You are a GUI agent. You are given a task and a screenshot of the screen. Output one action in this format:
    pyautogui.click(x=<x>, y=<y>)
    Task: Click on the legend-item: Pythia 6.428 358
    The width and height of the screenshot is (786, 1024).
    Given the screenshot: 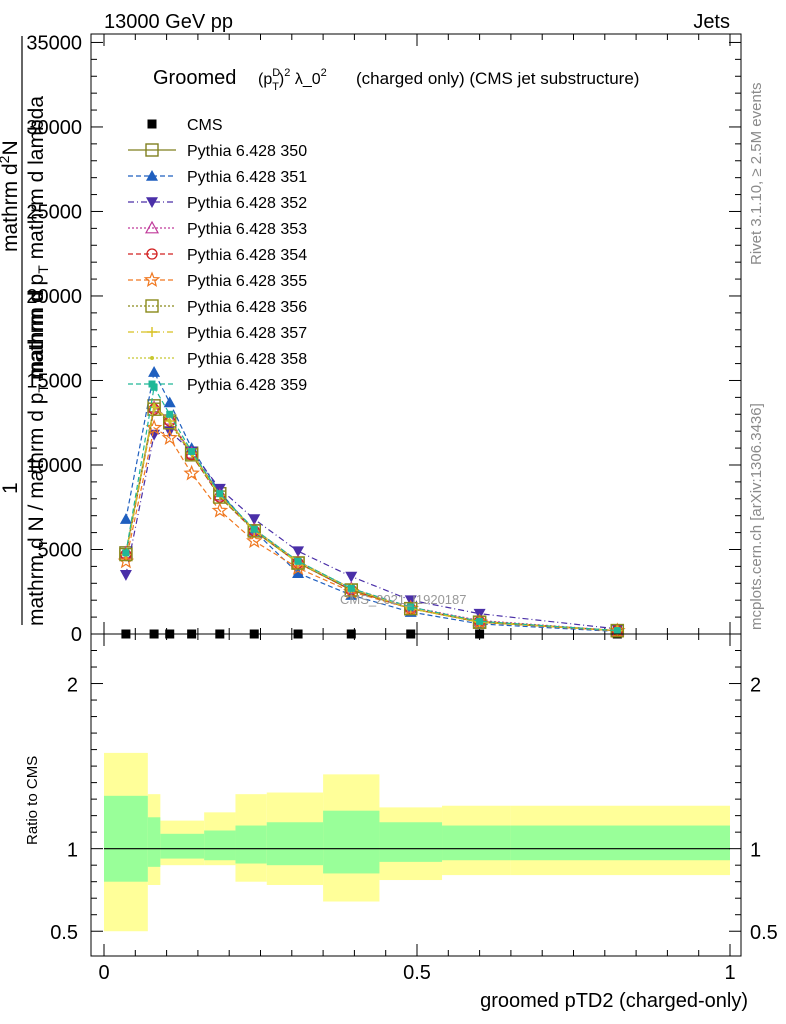 What is the action you would take?
    pyautogui.click(x=217, y=359)
    